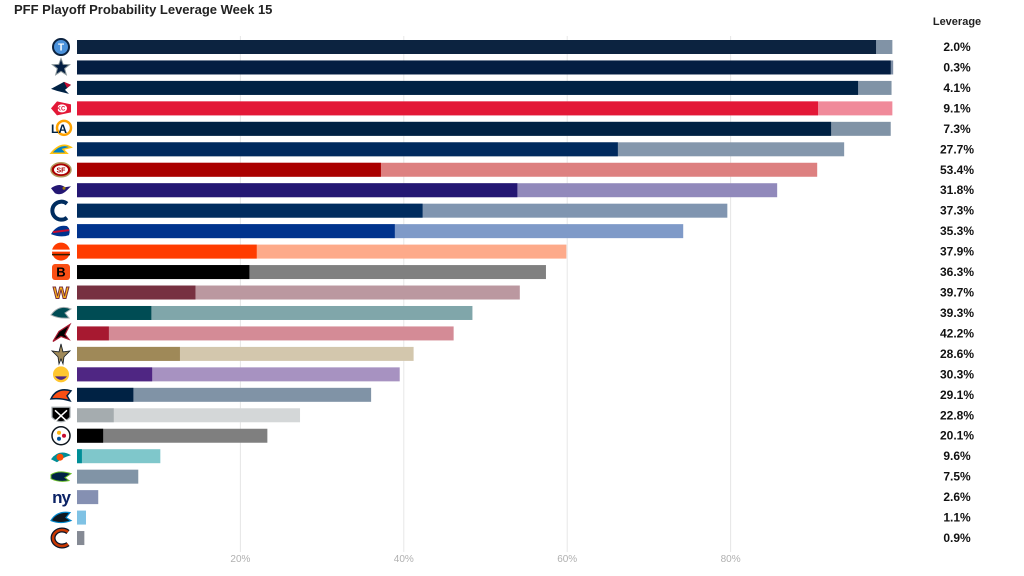 The image size is (1024, 576). Describe the element at coordinates (957, 149) in the screenshot. I see `leverage-value-chargers: 27.7%` at that location.